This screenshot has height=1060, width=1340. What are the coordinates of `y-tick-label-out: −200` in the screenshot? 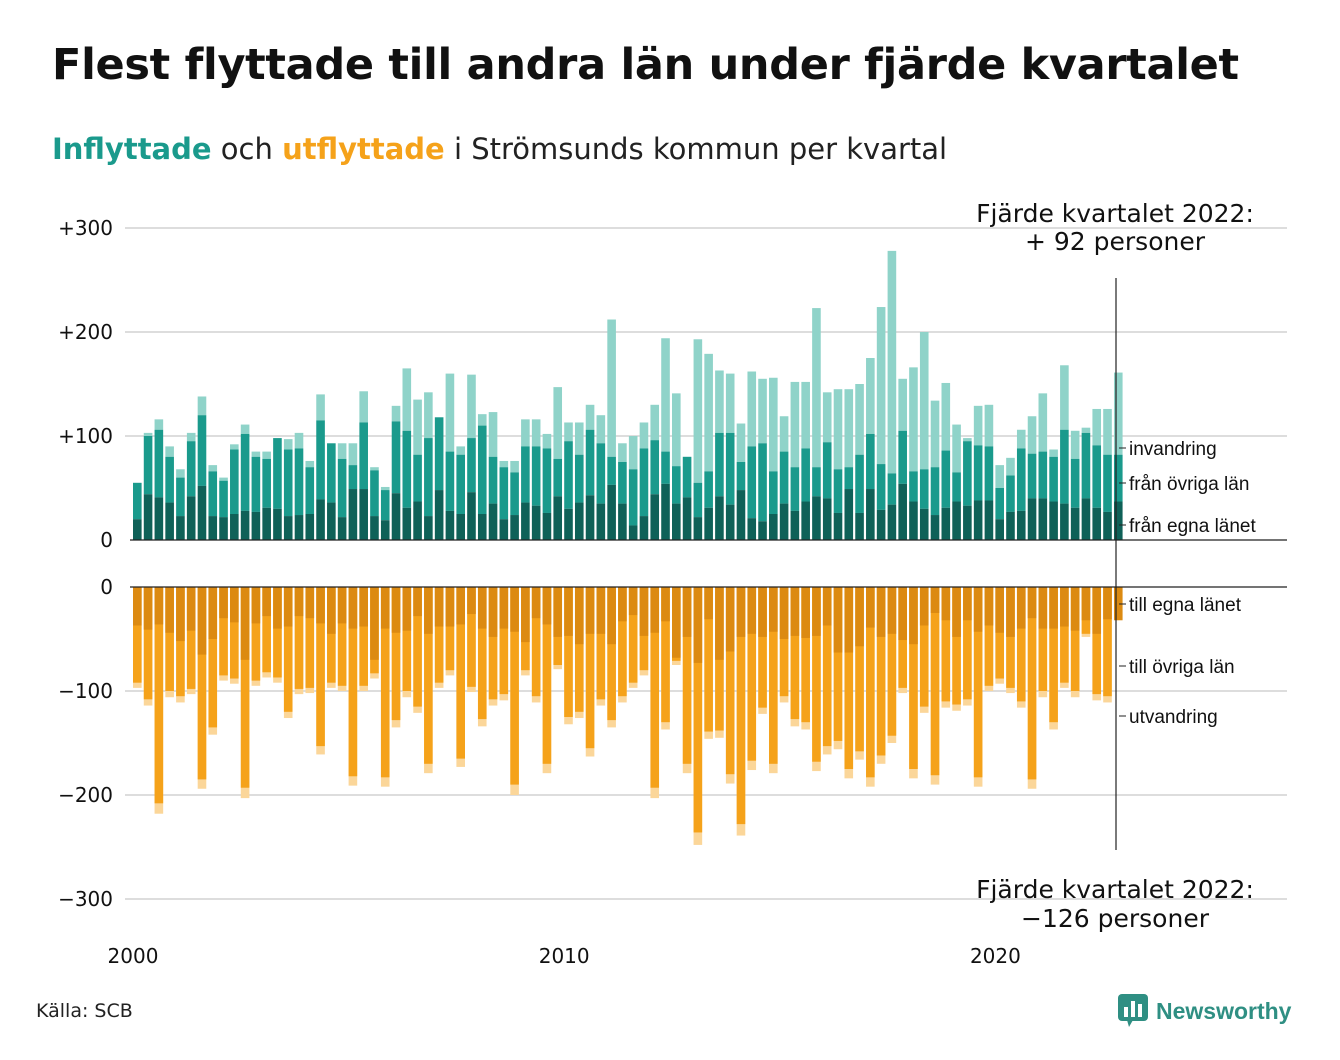 It's located at (85, 795).